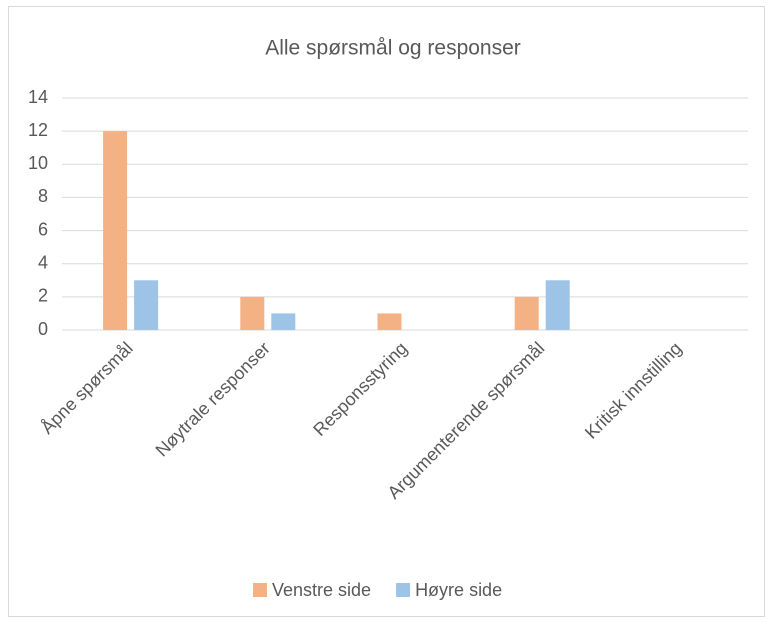 This screenshot has width=773, height=625. What do you see at coordinates (458, 590) in the screenshot?
I see `legend-label: Høyre side` at bounding box center [458, 590].